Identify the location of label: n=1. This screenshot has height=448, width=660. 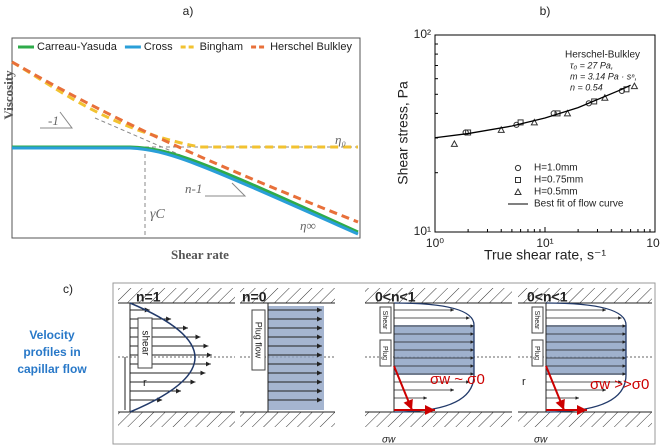
(148, 297).